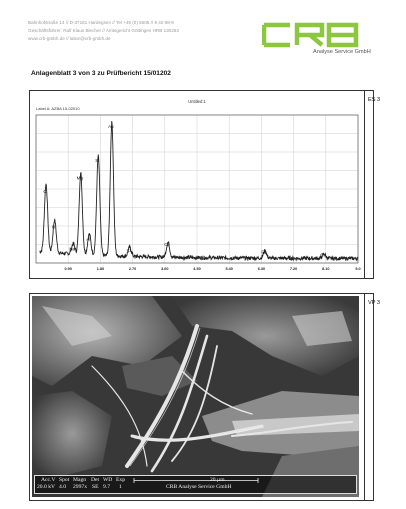 This screenshot has height=509, width=406. Describe the element at coordinates (88, 238) in the screenshot. I see `peak-label-al: Al` at that location.